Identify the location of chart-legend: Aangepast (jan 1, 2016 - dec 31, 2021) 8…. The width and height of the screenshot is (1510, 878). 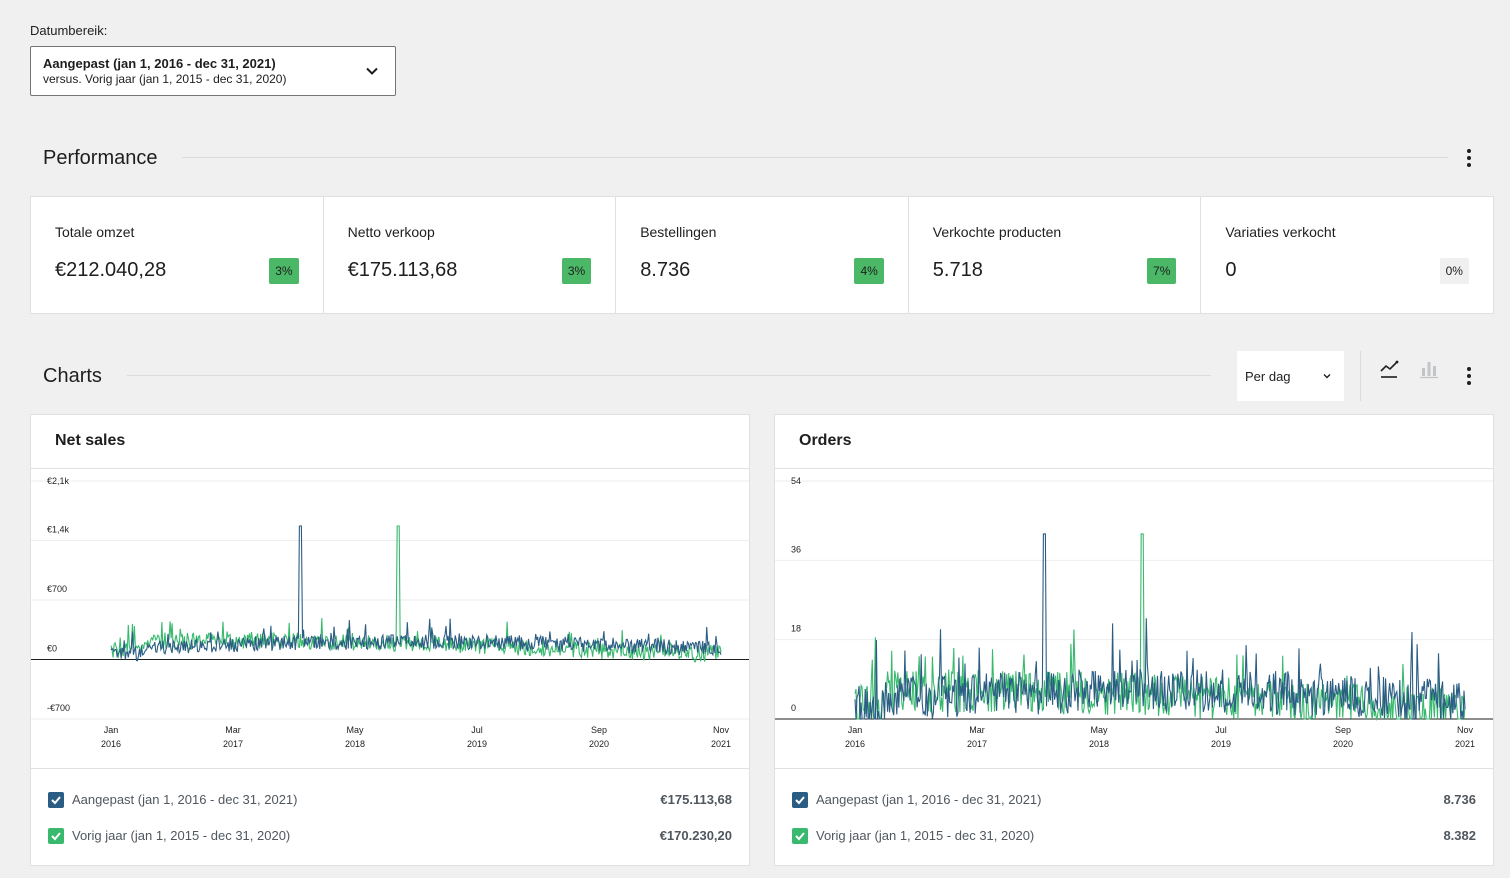
(1134, 818).